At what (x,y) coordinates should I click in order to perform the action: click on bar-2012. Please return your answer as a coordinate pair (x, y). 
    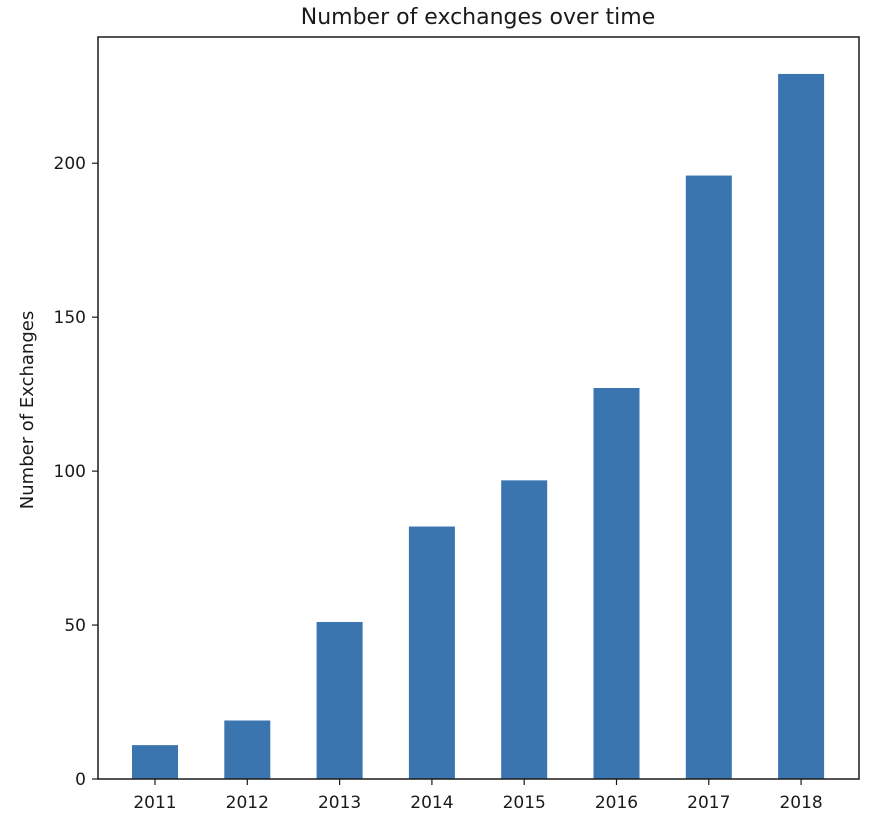
    Looking at the image, I should click on (247, 749).